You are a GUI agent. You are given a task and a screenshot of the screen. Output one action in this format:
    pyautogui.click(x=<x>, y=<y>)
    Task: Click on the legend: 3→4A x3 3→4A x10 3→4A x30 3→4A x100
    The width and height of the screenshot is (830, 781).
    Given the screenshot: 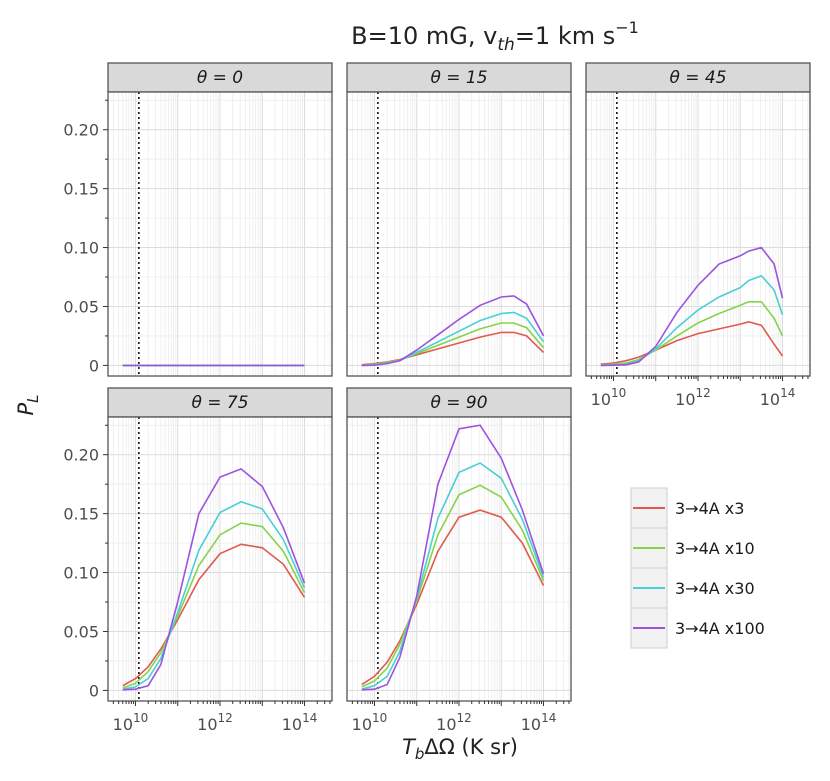 What is the action you would take?
    pyautogui.click(x=697, y=568)
    